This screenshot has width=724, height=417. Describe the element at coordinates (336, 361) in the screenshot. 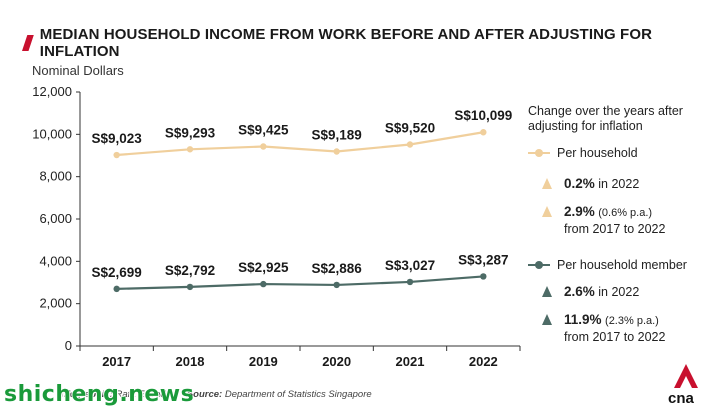

I see `x-tick-label: 2020` at that location.